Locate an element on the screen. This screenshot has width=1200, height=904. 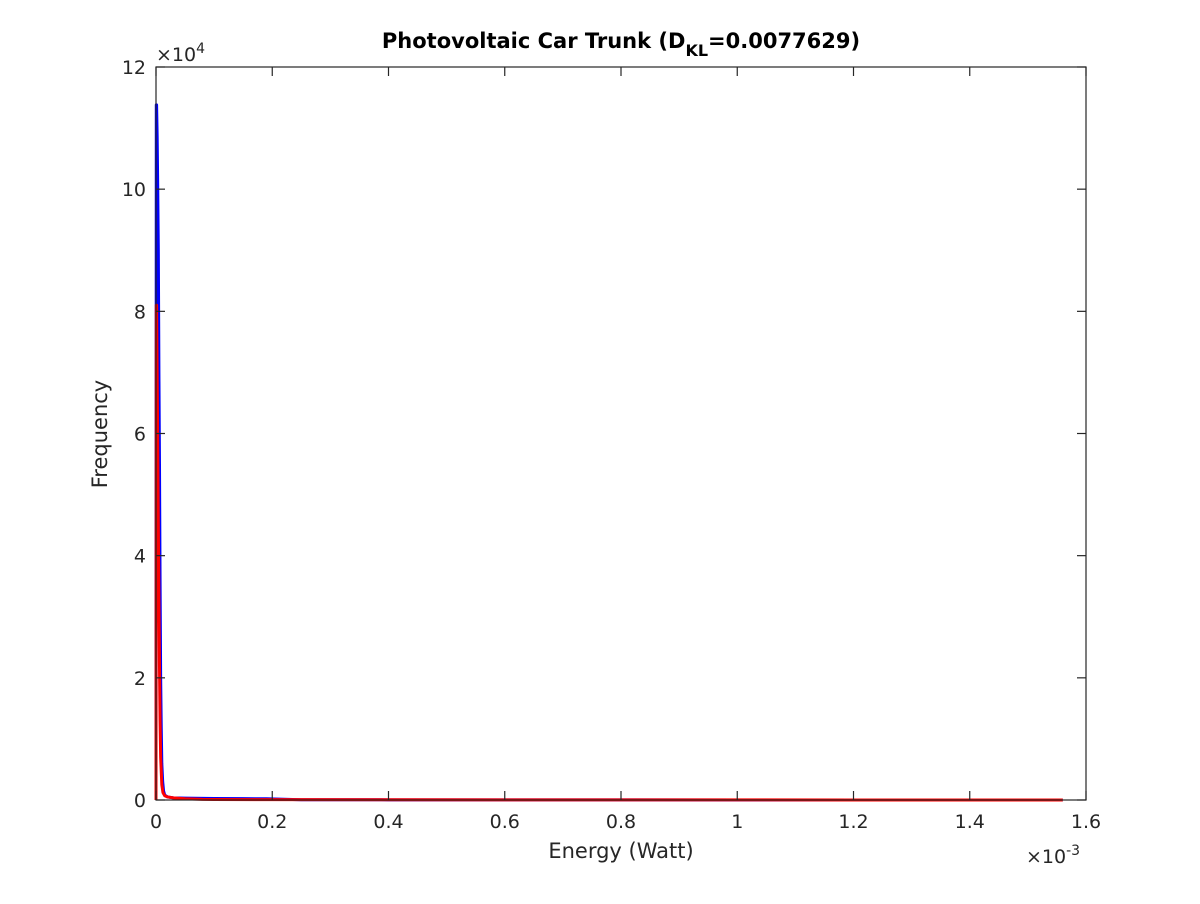
y-tick-label: 12 is located at coordinates (134, 68).